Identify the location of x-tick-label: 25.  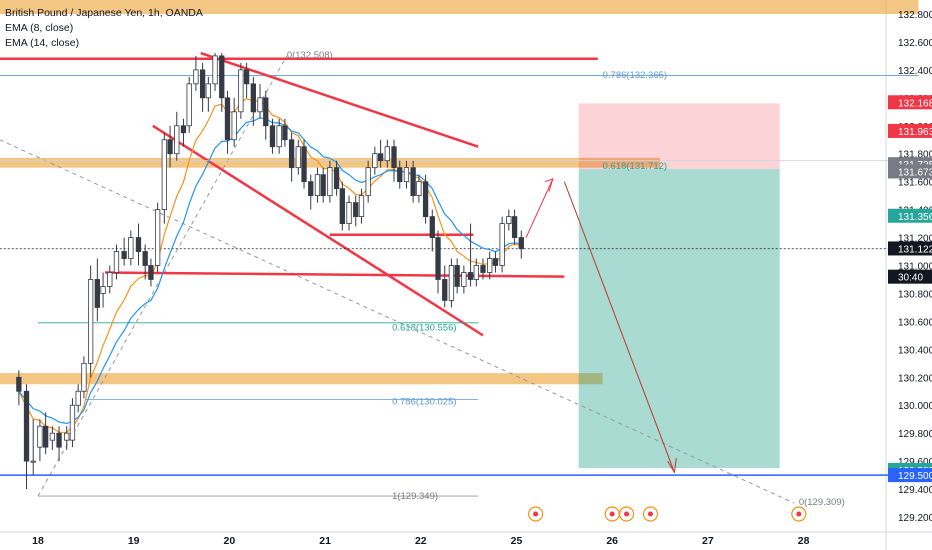
(517, 541).